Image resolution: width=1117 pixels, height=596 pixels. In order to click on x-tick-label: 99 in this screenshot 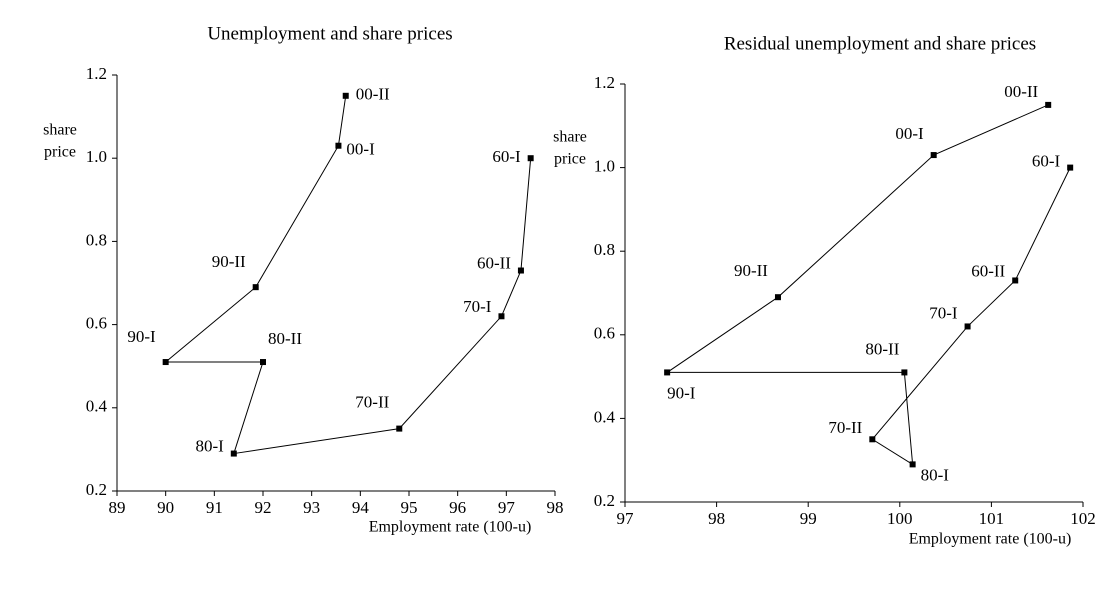, I will do `click(808, 518)`.